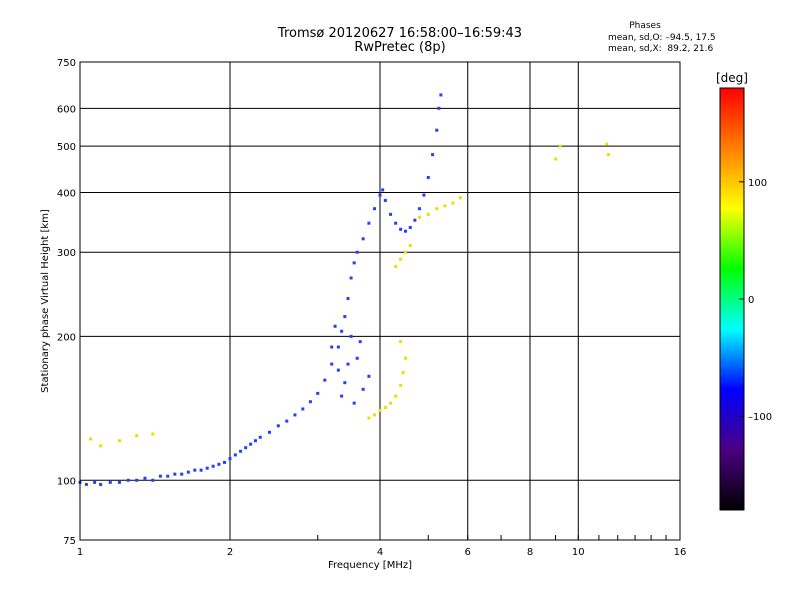 The height and width of the screenshot is (600, 800). I want to click on colorbar-tick-label: 0, so click(751, 300).